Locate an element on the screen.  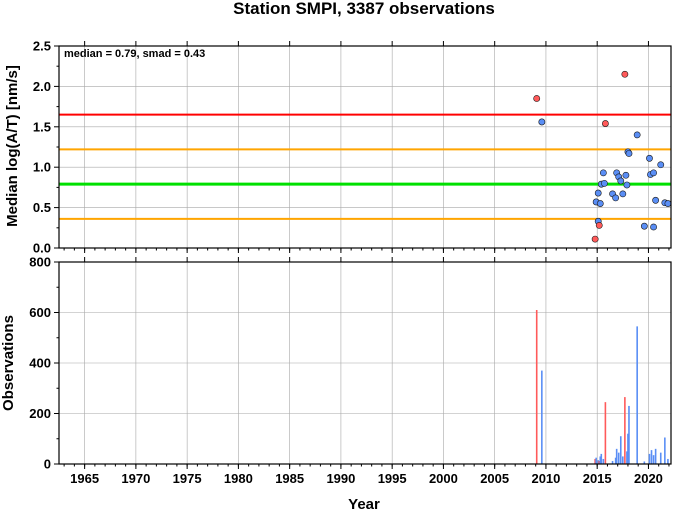
x-tick-label: 2020 is located at coordinates (648, 478).